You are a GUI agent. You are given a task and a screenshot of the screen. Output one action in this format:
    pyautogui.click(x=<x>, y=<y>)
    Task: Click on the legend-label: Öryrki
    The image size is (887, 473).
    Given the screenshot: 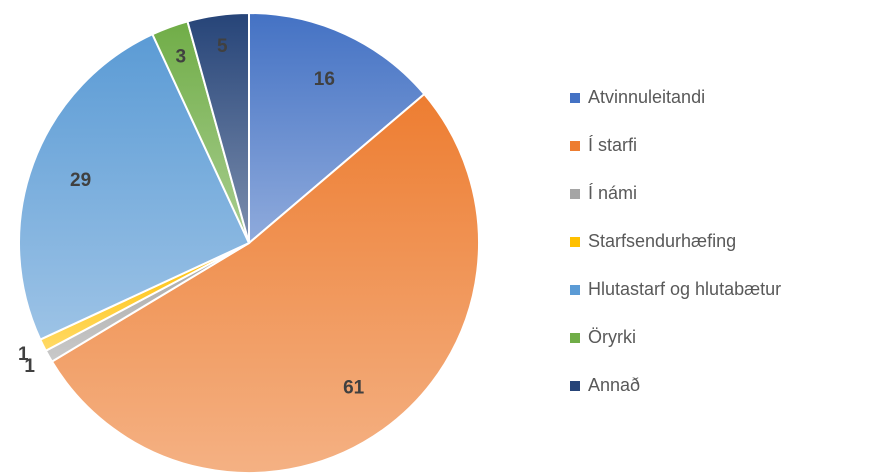 What is the action you would take?
    pyautogui.click(x=612, y=337)
    